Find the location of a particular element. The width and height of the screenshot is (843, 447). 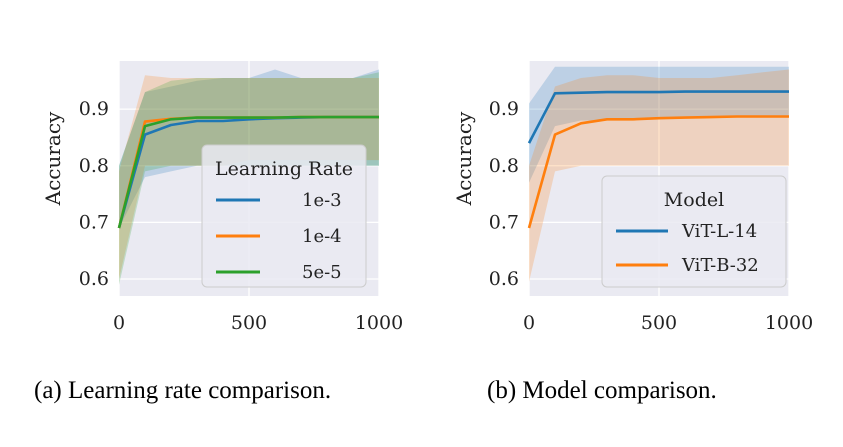

legend-label-5e-5: 5e-5 is located at coordinates (322, 272).